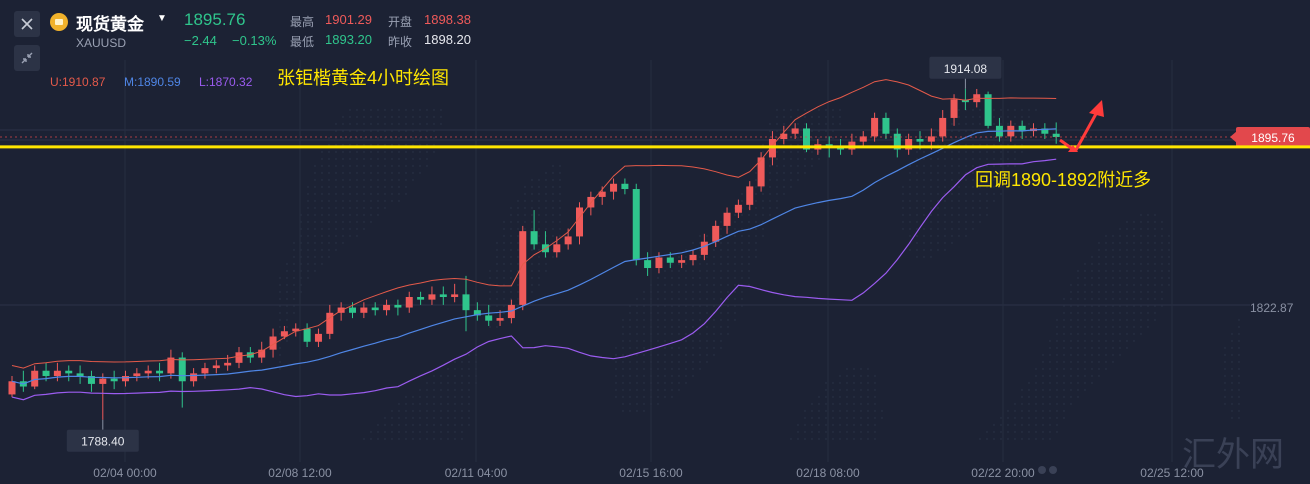 This screenshot has width=1310, height=484. Describe the element at coordinates (27, 24) in the screenshot. I see `close-button` at that location.